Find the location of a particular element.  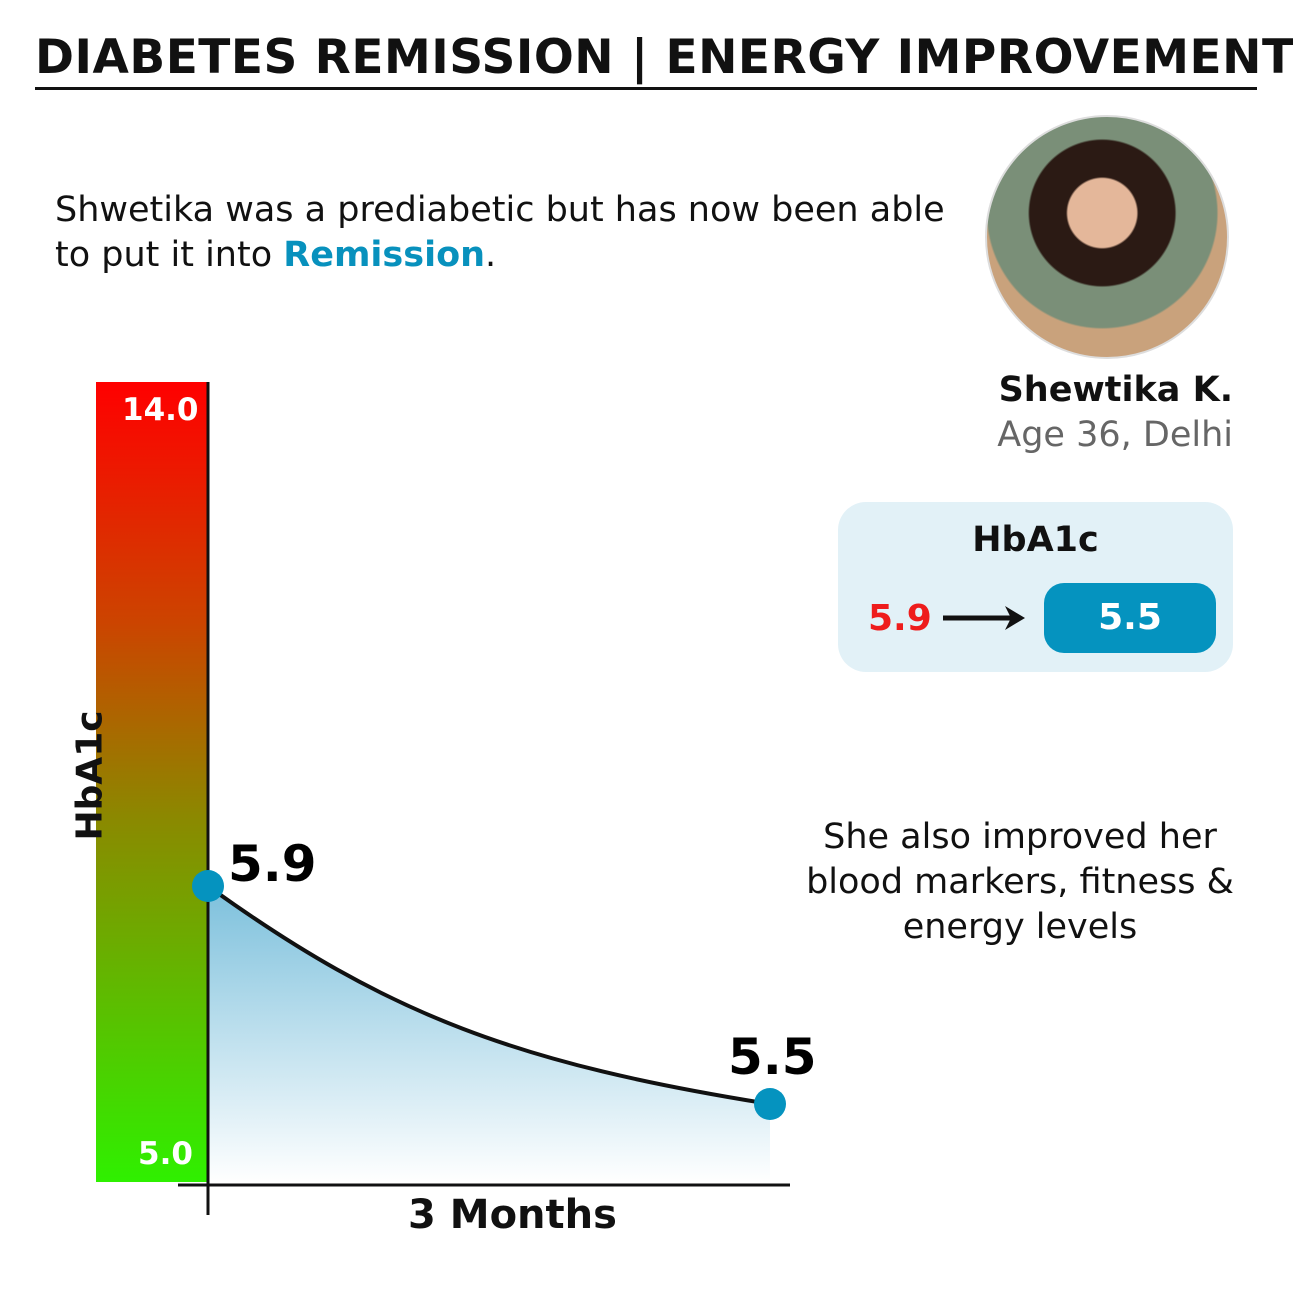

y-tick-top: 14.0 is located at coordinates (160, 410).